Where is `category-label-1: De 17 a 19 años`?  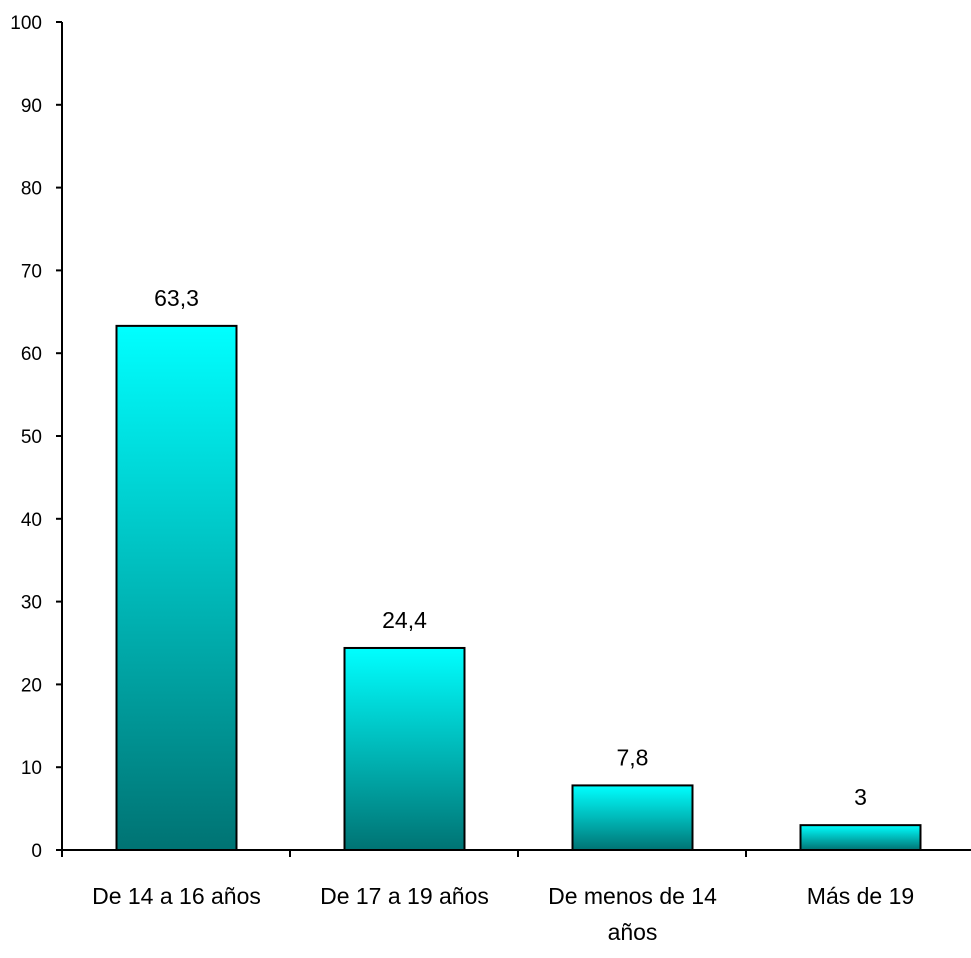
category-label-1: De 17 a 19 años is located at coordinates (404, 896).